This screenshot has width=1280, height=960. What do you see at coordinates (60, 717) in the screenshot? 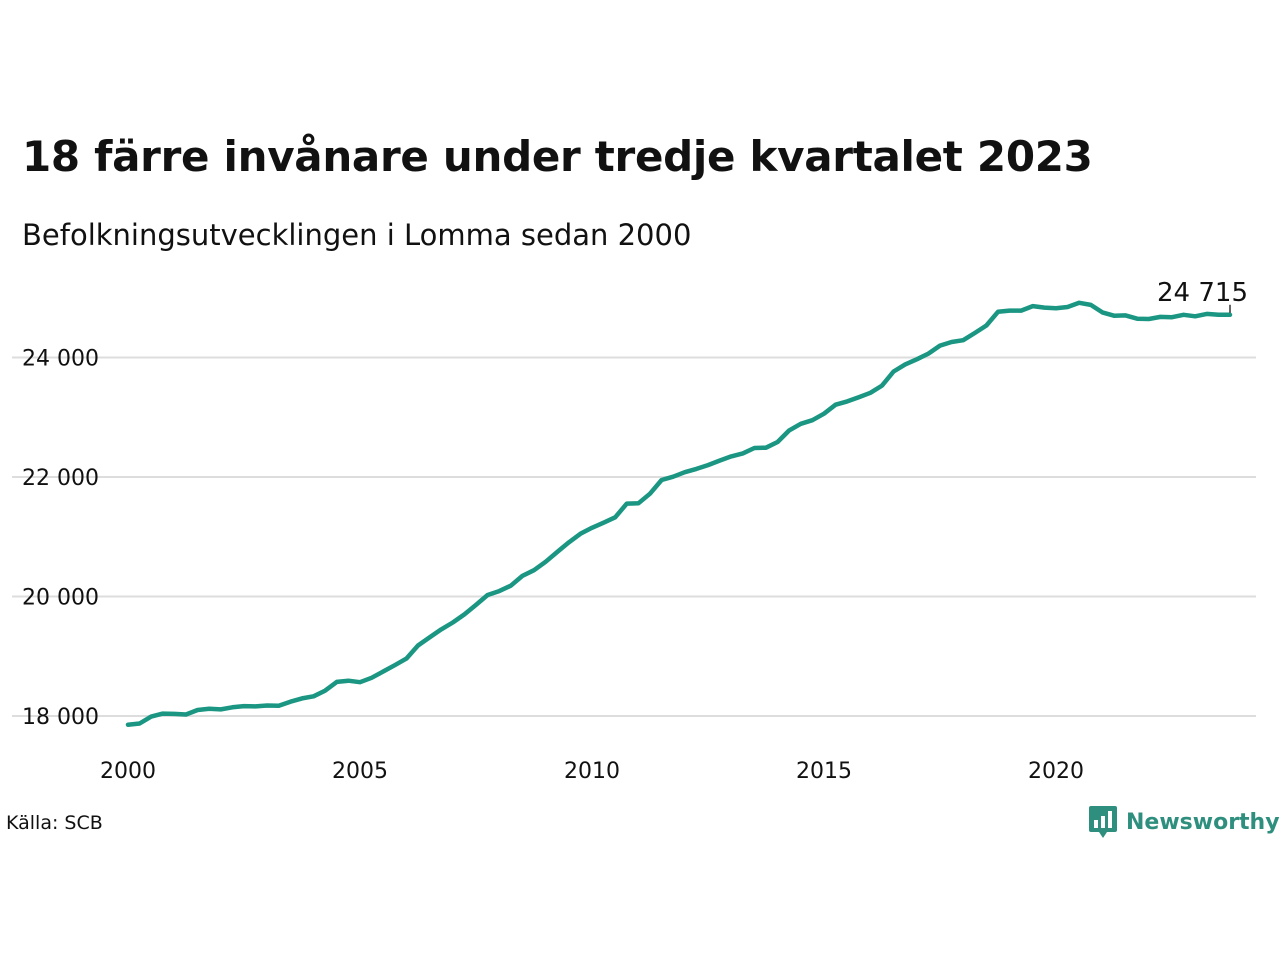
I see `y-tick-label: 18 000` at bounding box center [60, 717].